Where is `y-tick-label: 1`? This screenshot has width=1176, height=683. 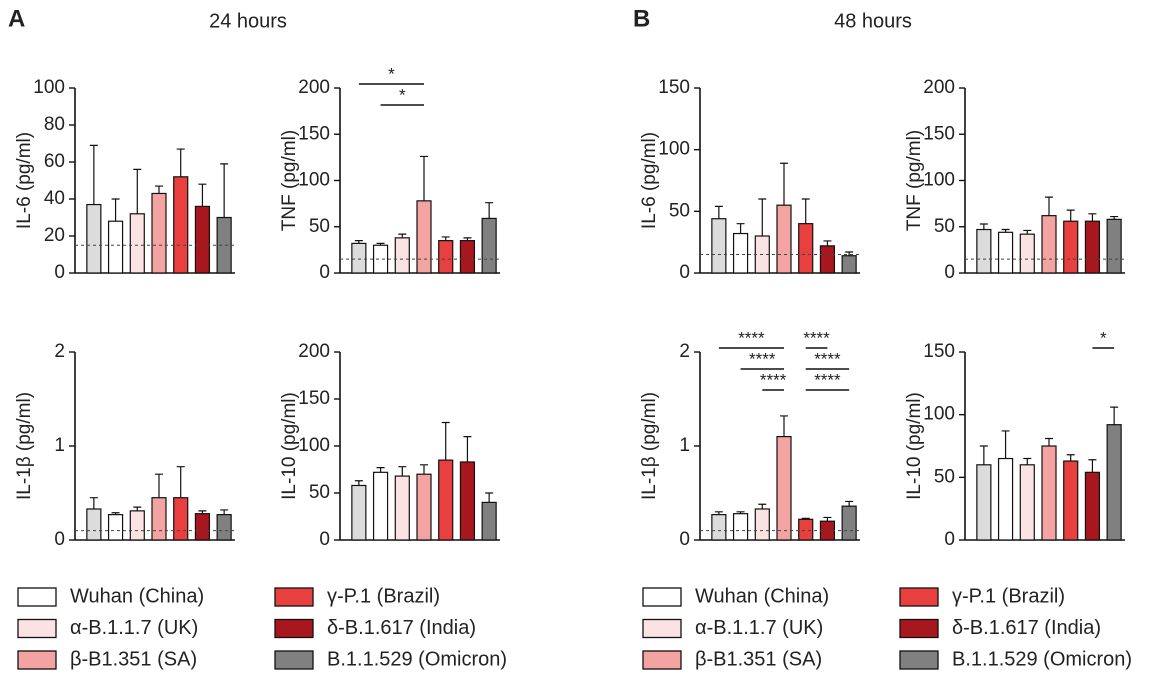 y-tick-label: 1 is located at coordinates (59, 445).